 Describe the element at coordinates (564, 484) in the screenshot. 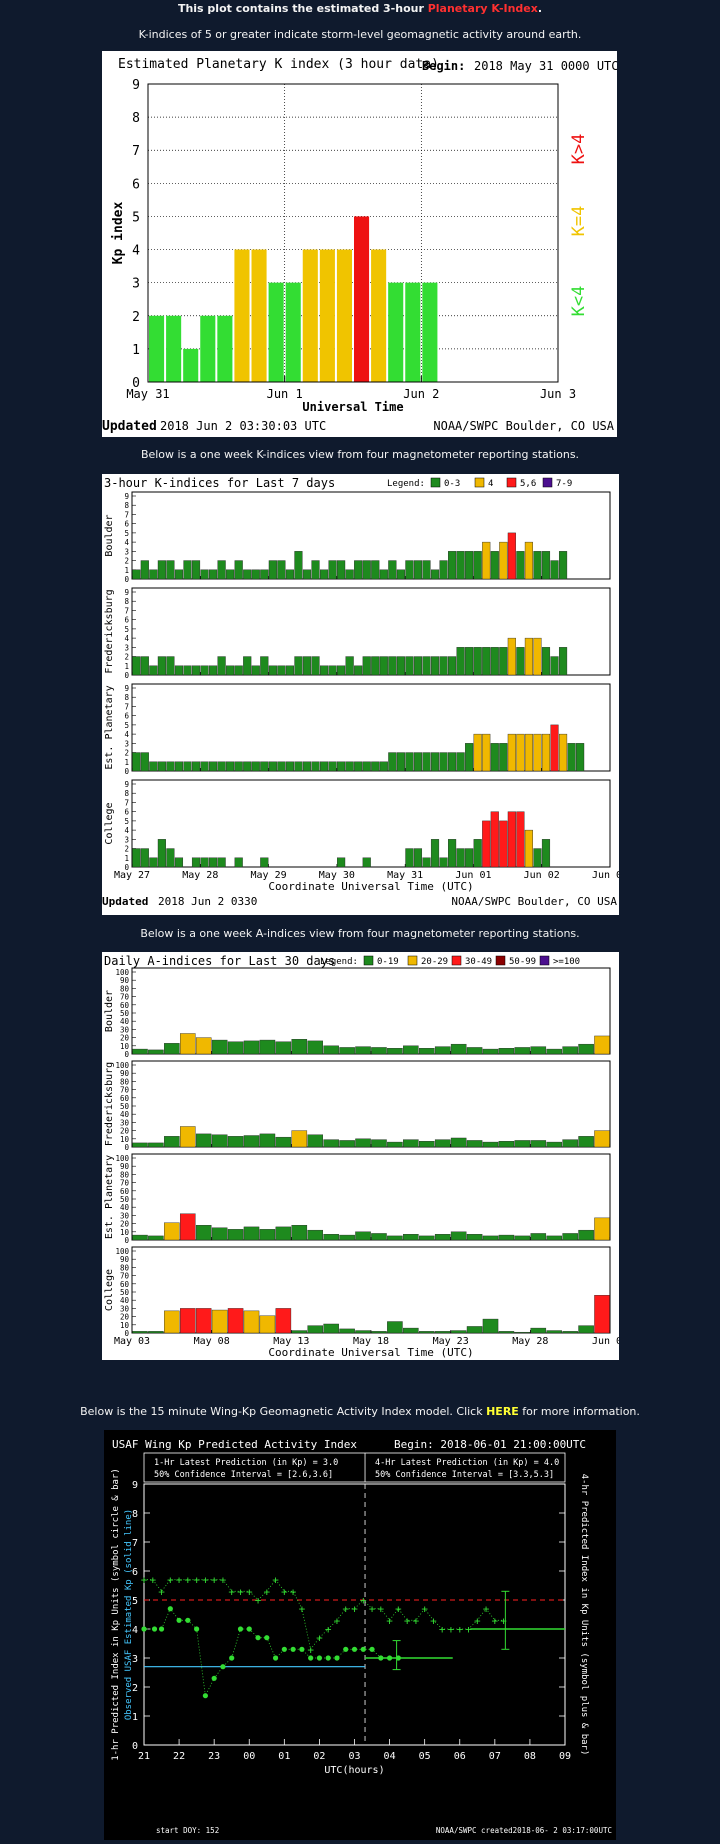

I see `legend-item: 7-9` at that location.